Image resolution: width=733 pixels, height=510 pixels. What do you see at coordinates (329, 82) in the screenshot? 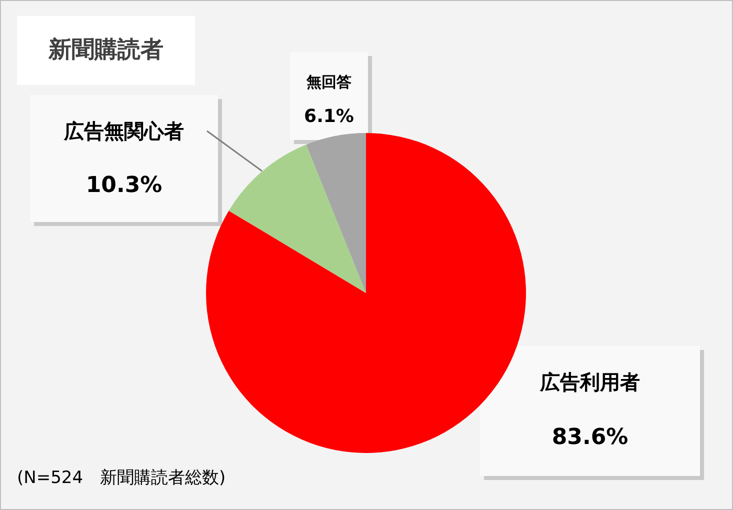
I see `slice-label: 無回答` at bounding box center [329, 82].